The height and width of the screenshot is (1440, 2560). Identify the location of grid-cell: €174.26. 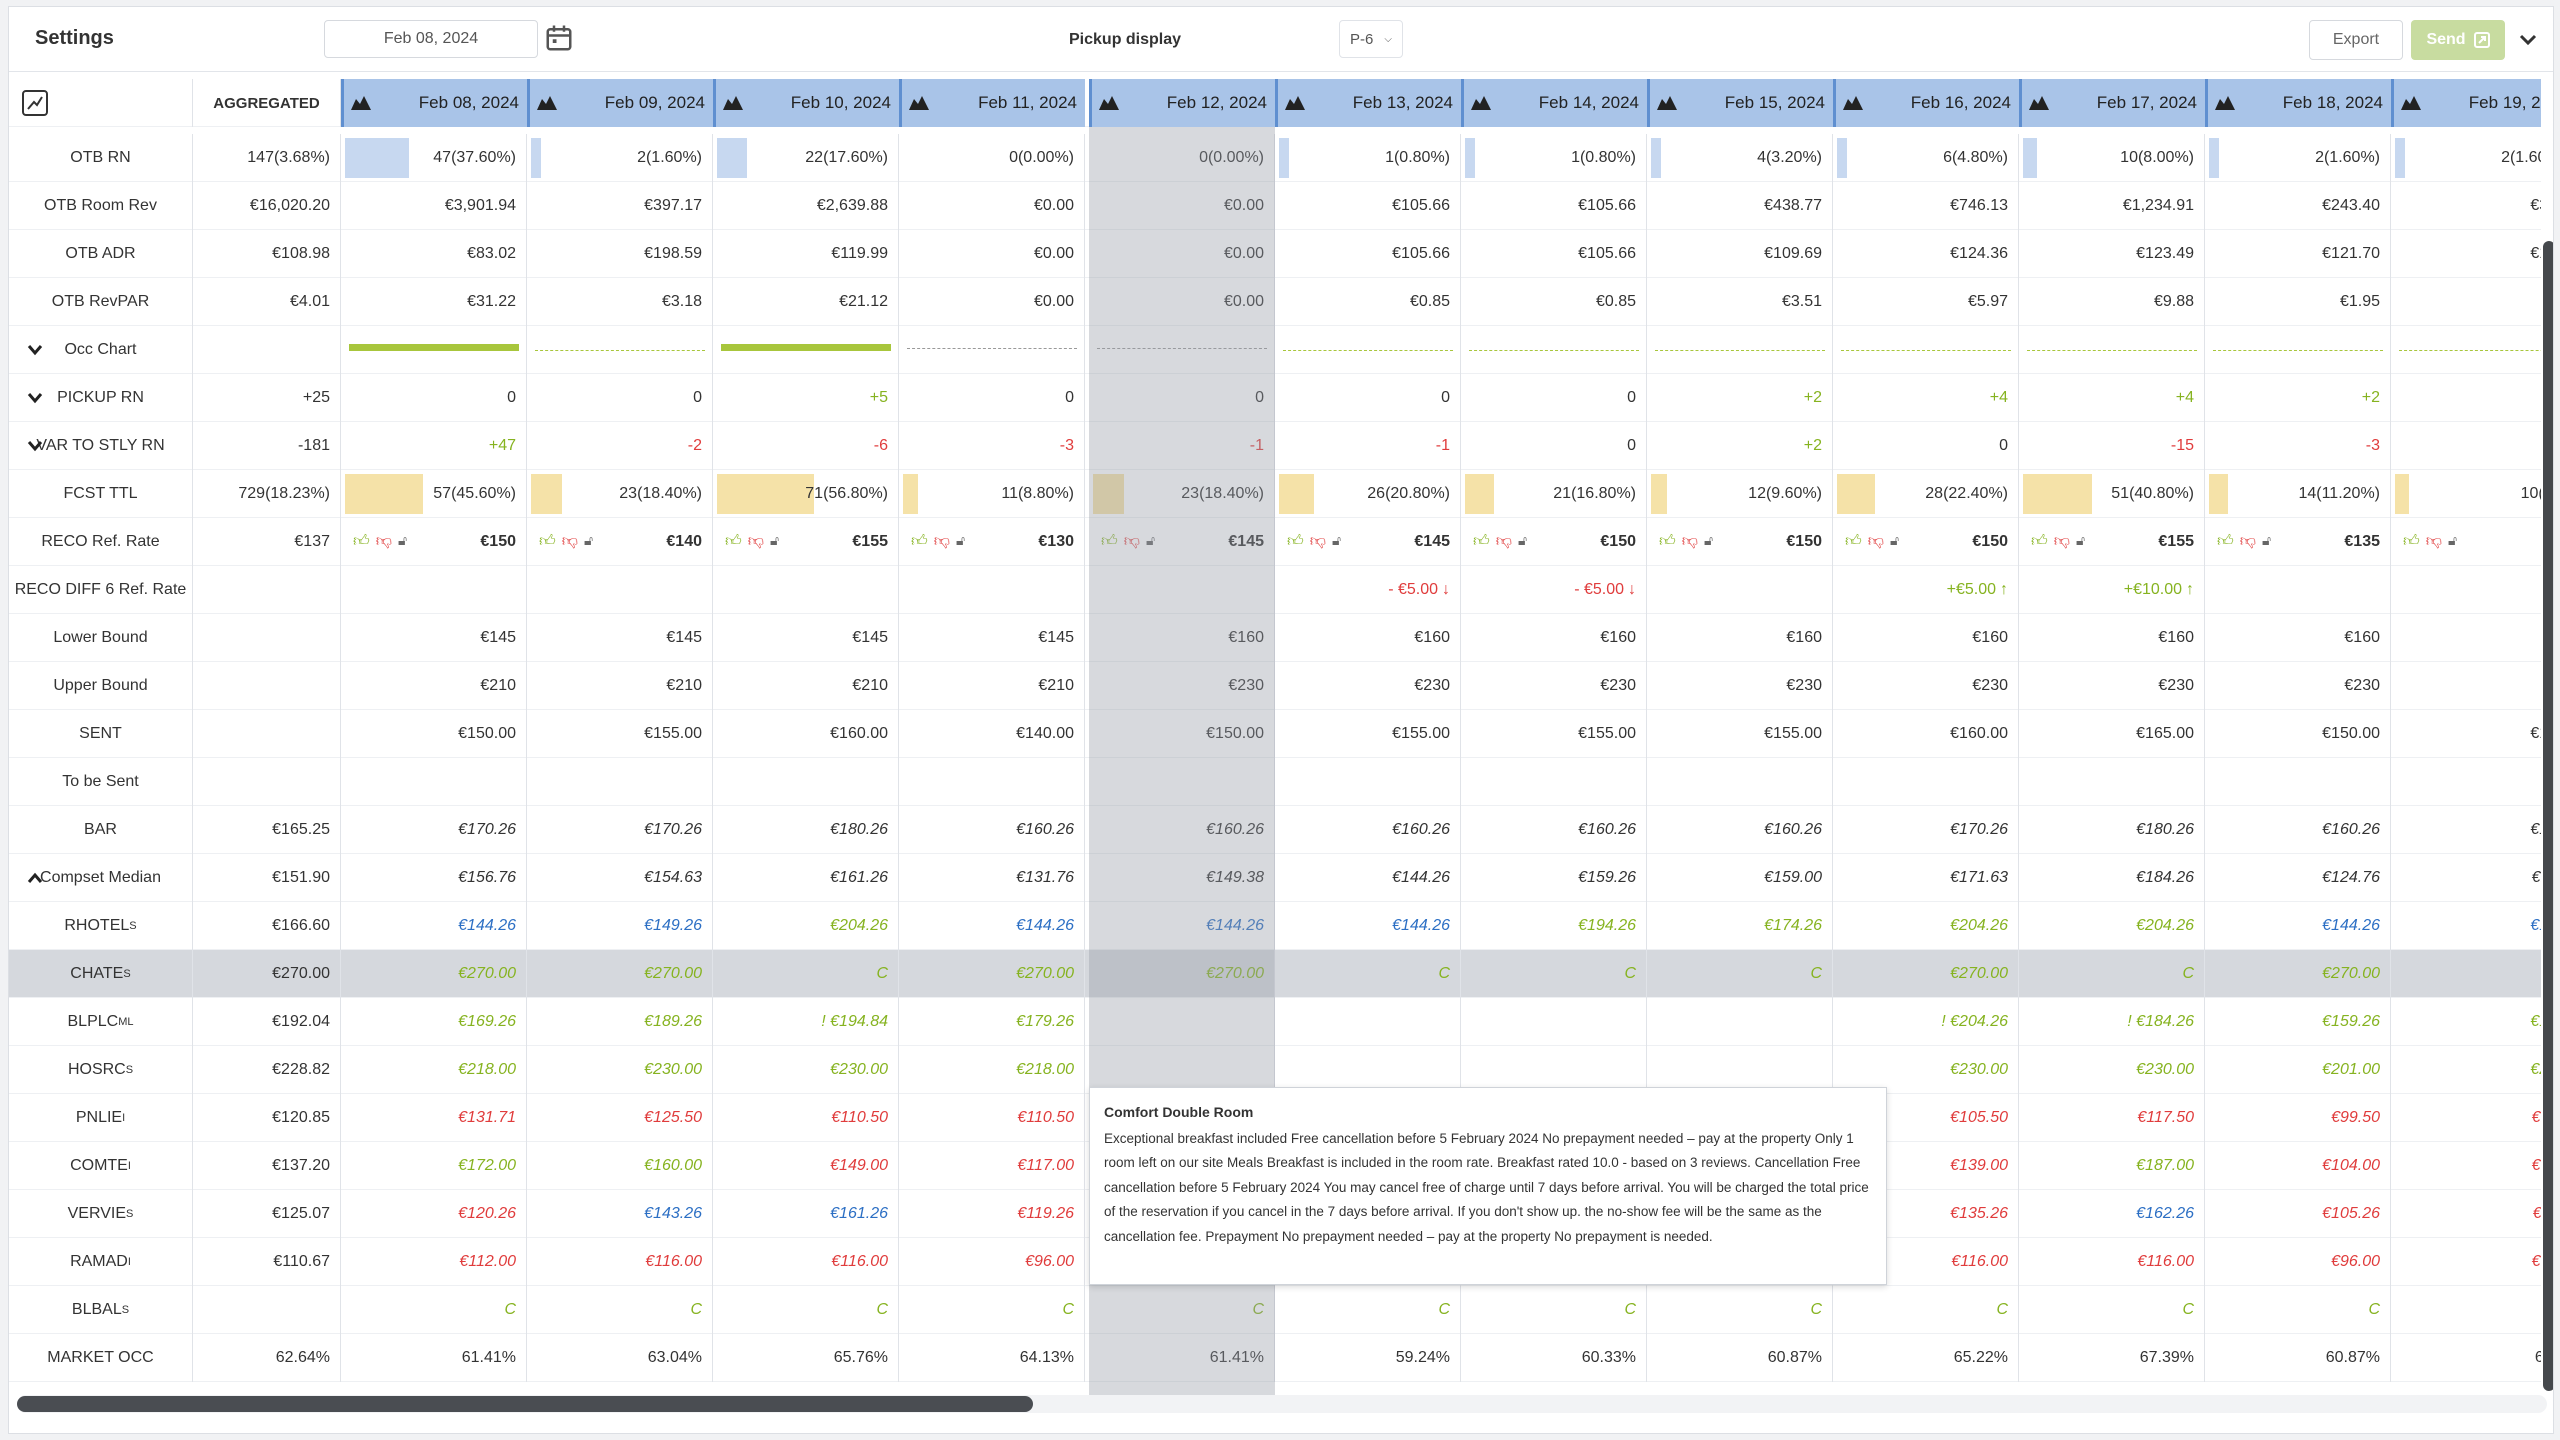
(1740, 926).